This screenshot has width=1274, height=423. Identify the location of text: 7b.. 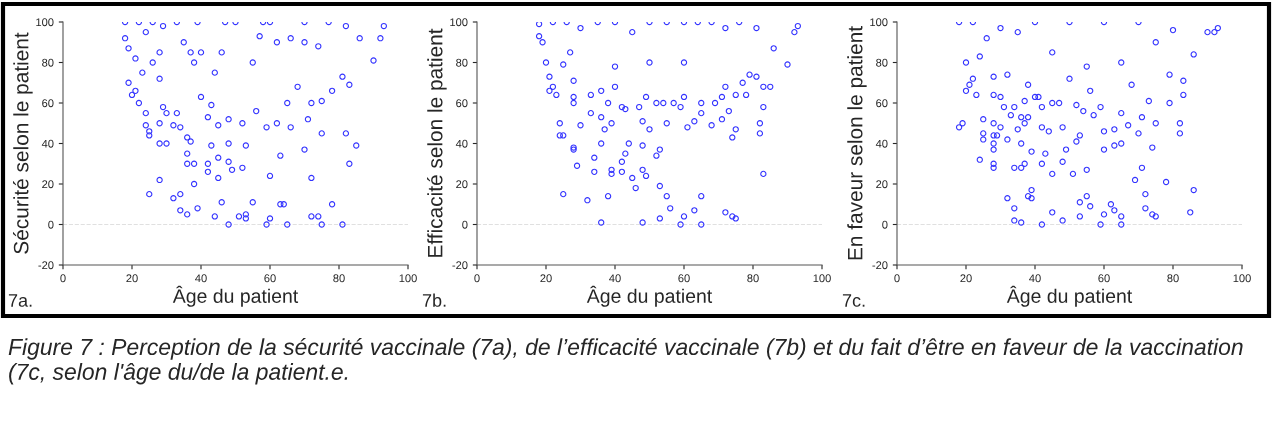
(434, 300).